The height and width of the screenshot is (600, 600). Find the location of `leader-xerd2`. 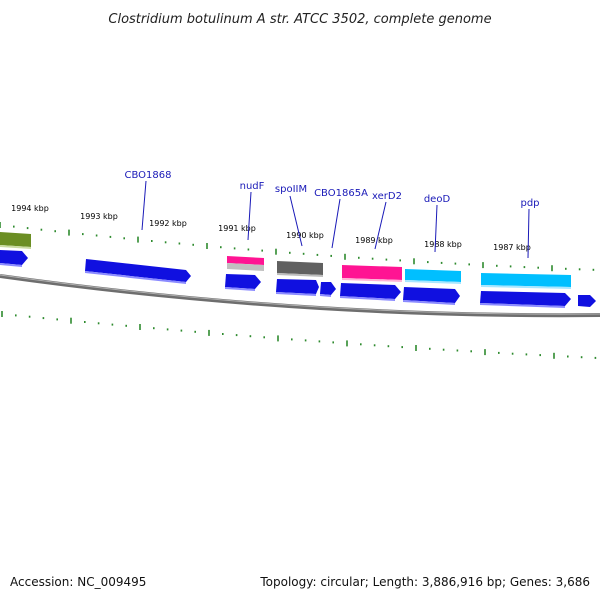

leader-xerd2 is located at coordinates (380, 225).